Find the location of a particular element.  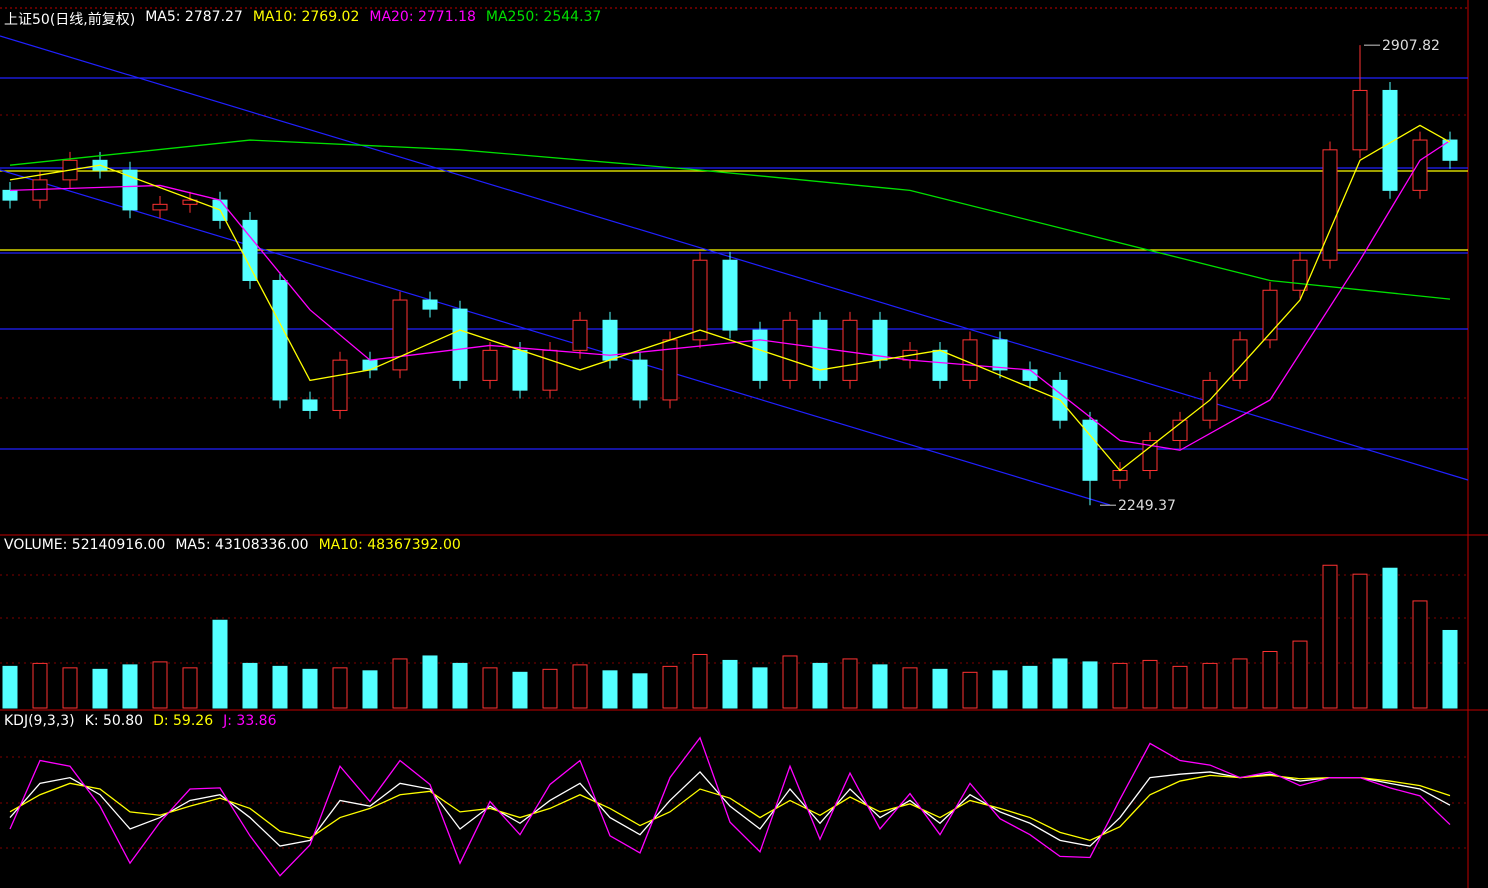

legend-item: KDJ(9,3,3) is located at coordinates (39, 721).